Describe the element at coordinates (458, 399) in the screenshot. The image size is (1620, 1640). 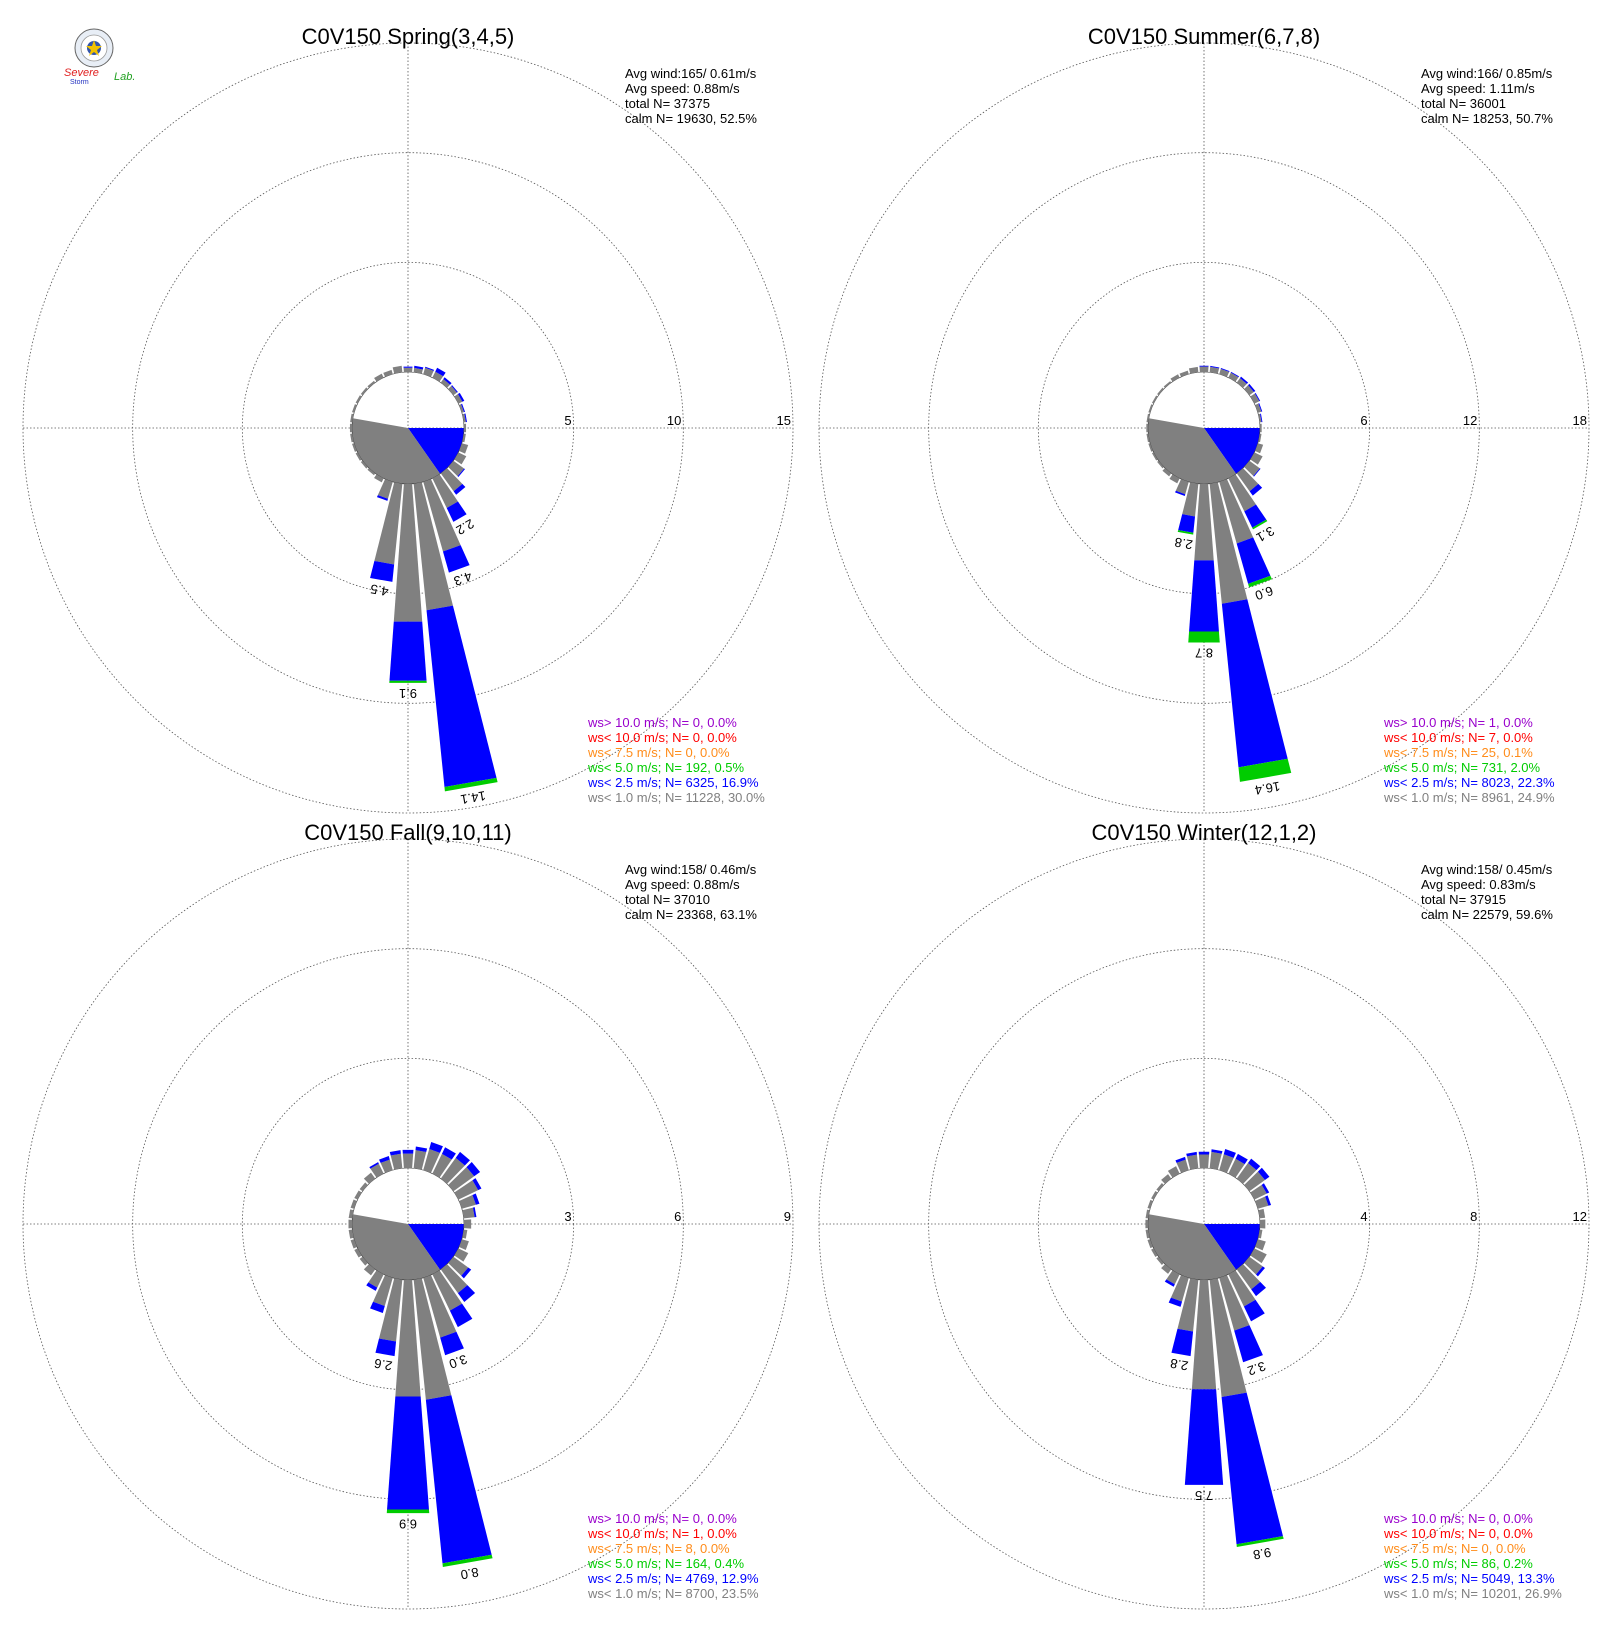
I see `sector-bar-60-c1` at that location.